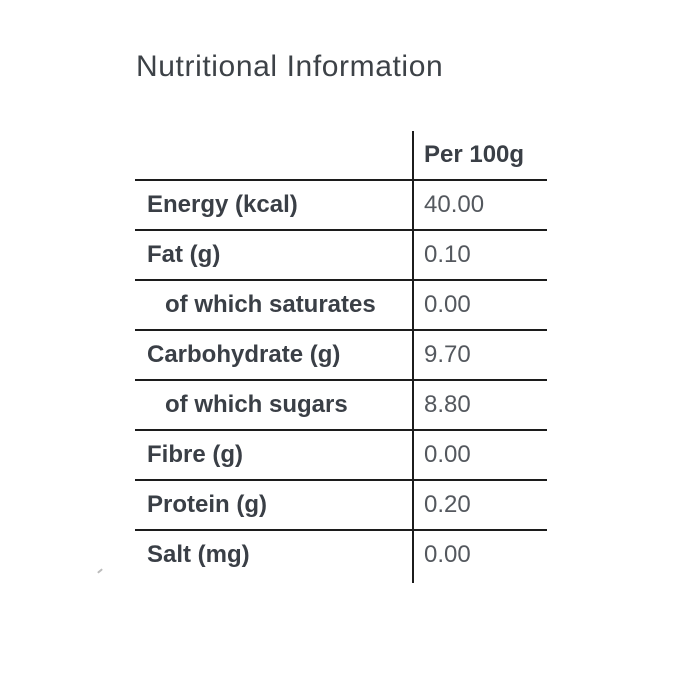 This screenshot has width=700, height=700. What do you see at coordinates (454, 204) in the screenshot?
I see `row-value: 40.00` at bounding box center [454, 204].